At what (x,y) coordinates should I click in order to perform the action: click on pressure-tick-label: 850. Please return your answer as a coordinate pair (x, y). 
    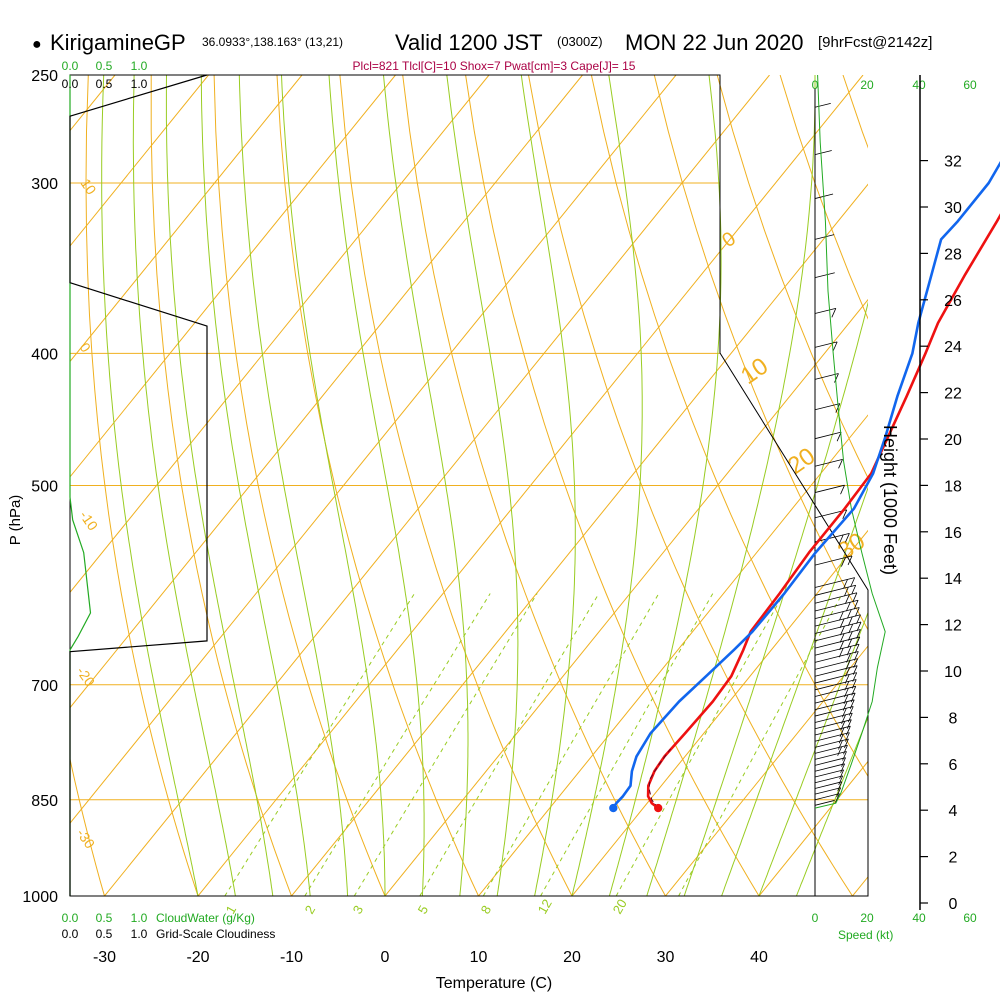
    Looking at the image, I should click on (44, 801).